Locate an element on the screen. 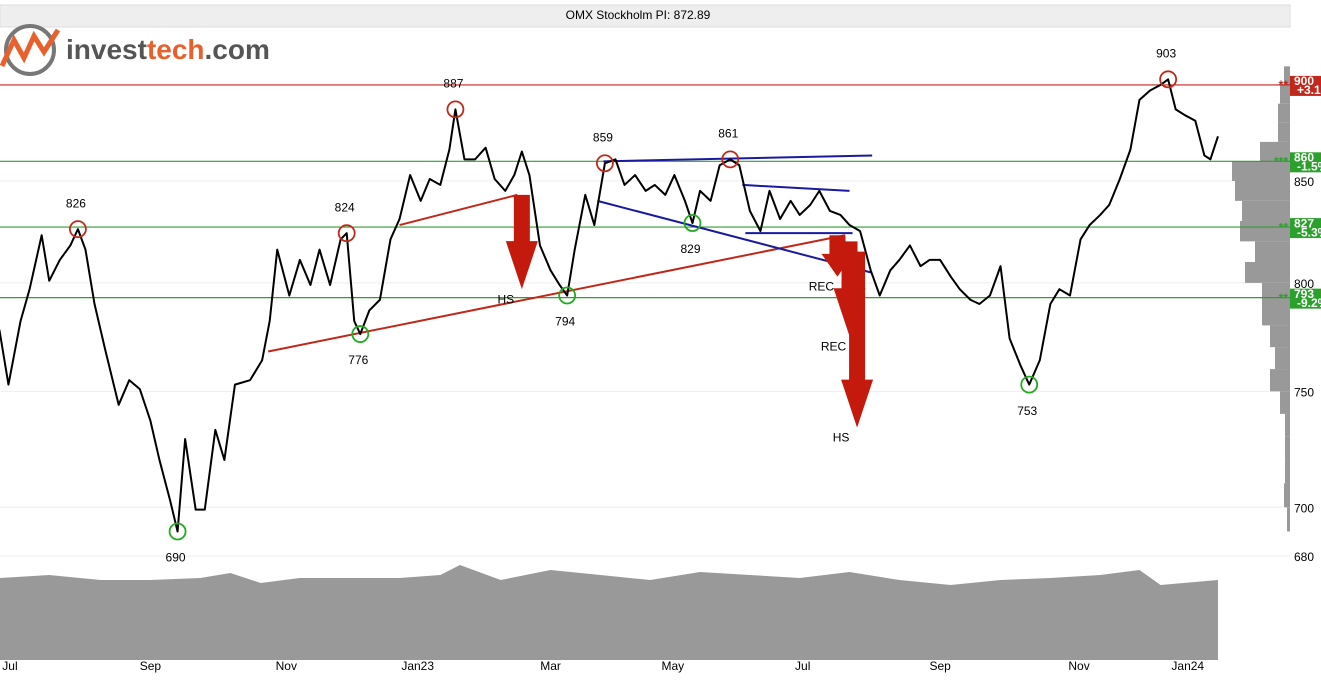  x-tick-label: Mar is located at coordinates (550, 666).